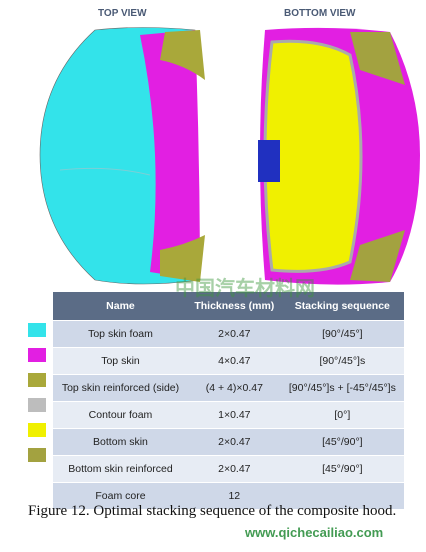  I want to click on table-cell: [90°/45°], so click(342, 334).